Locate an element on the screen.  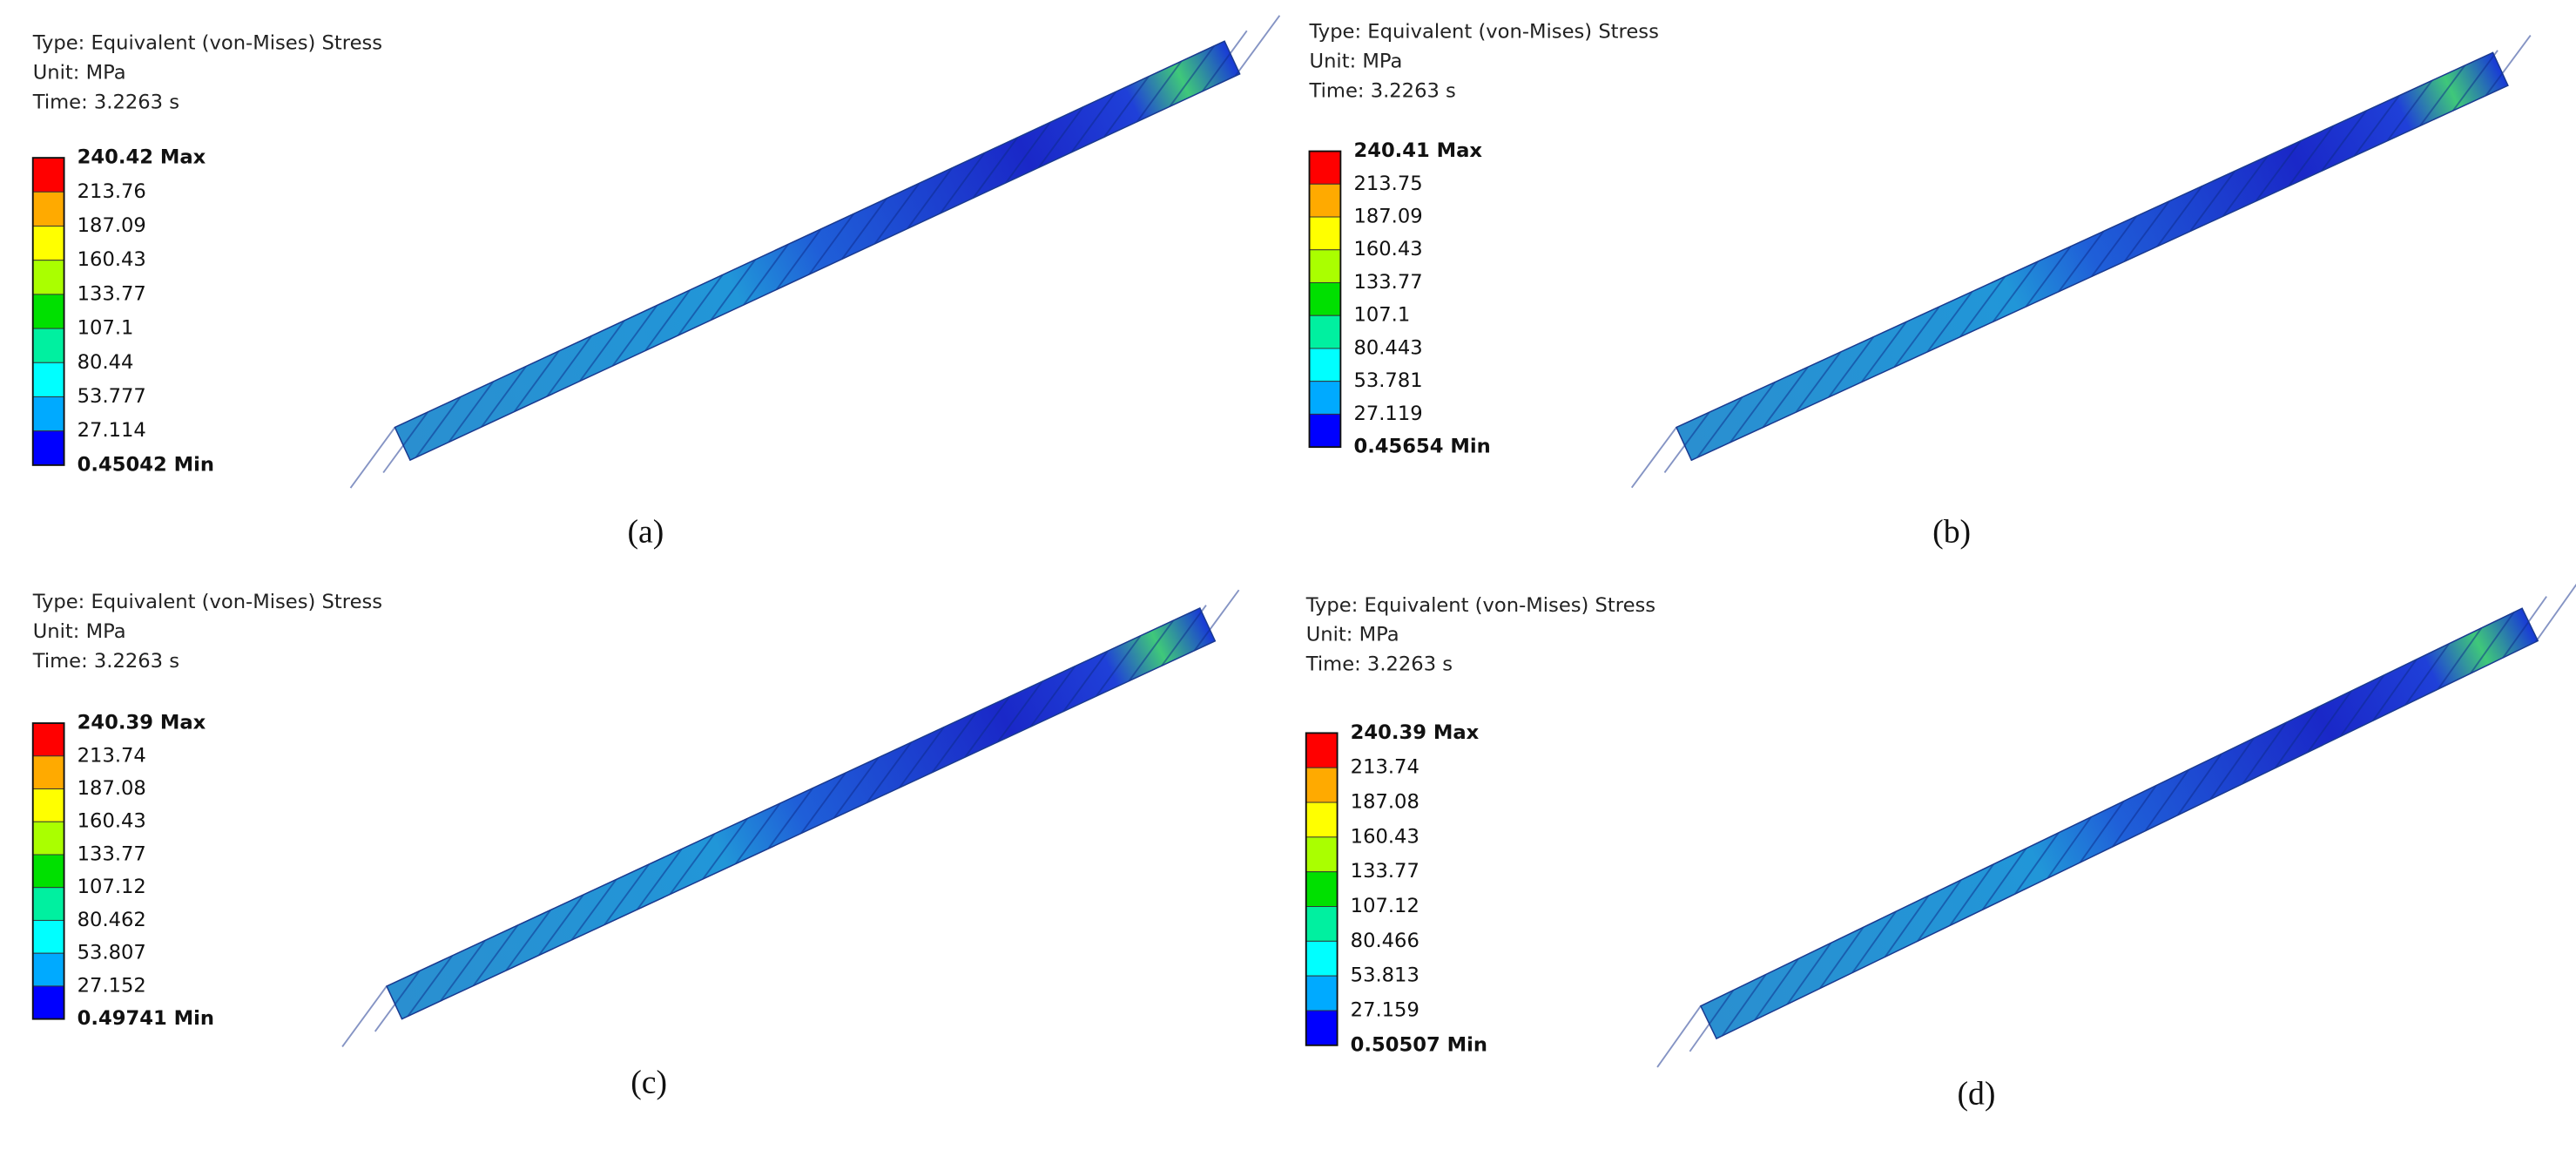
legend-label: 107.1 is located at coordinates (106, 328).